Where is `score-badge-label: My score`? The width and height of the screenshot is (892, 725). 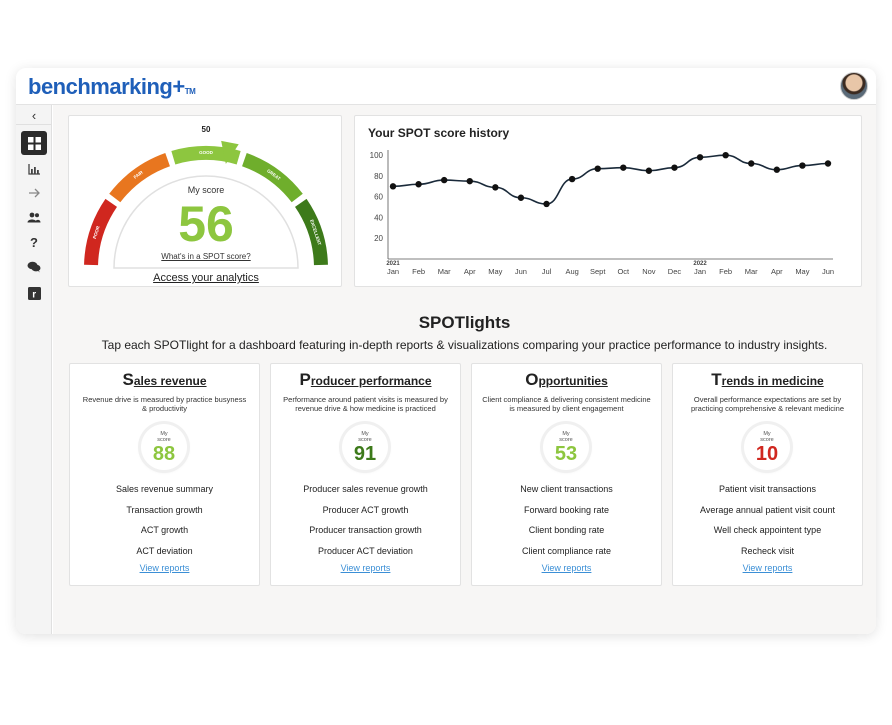
score-badge-label: My score is located at coordinates (767, 437).